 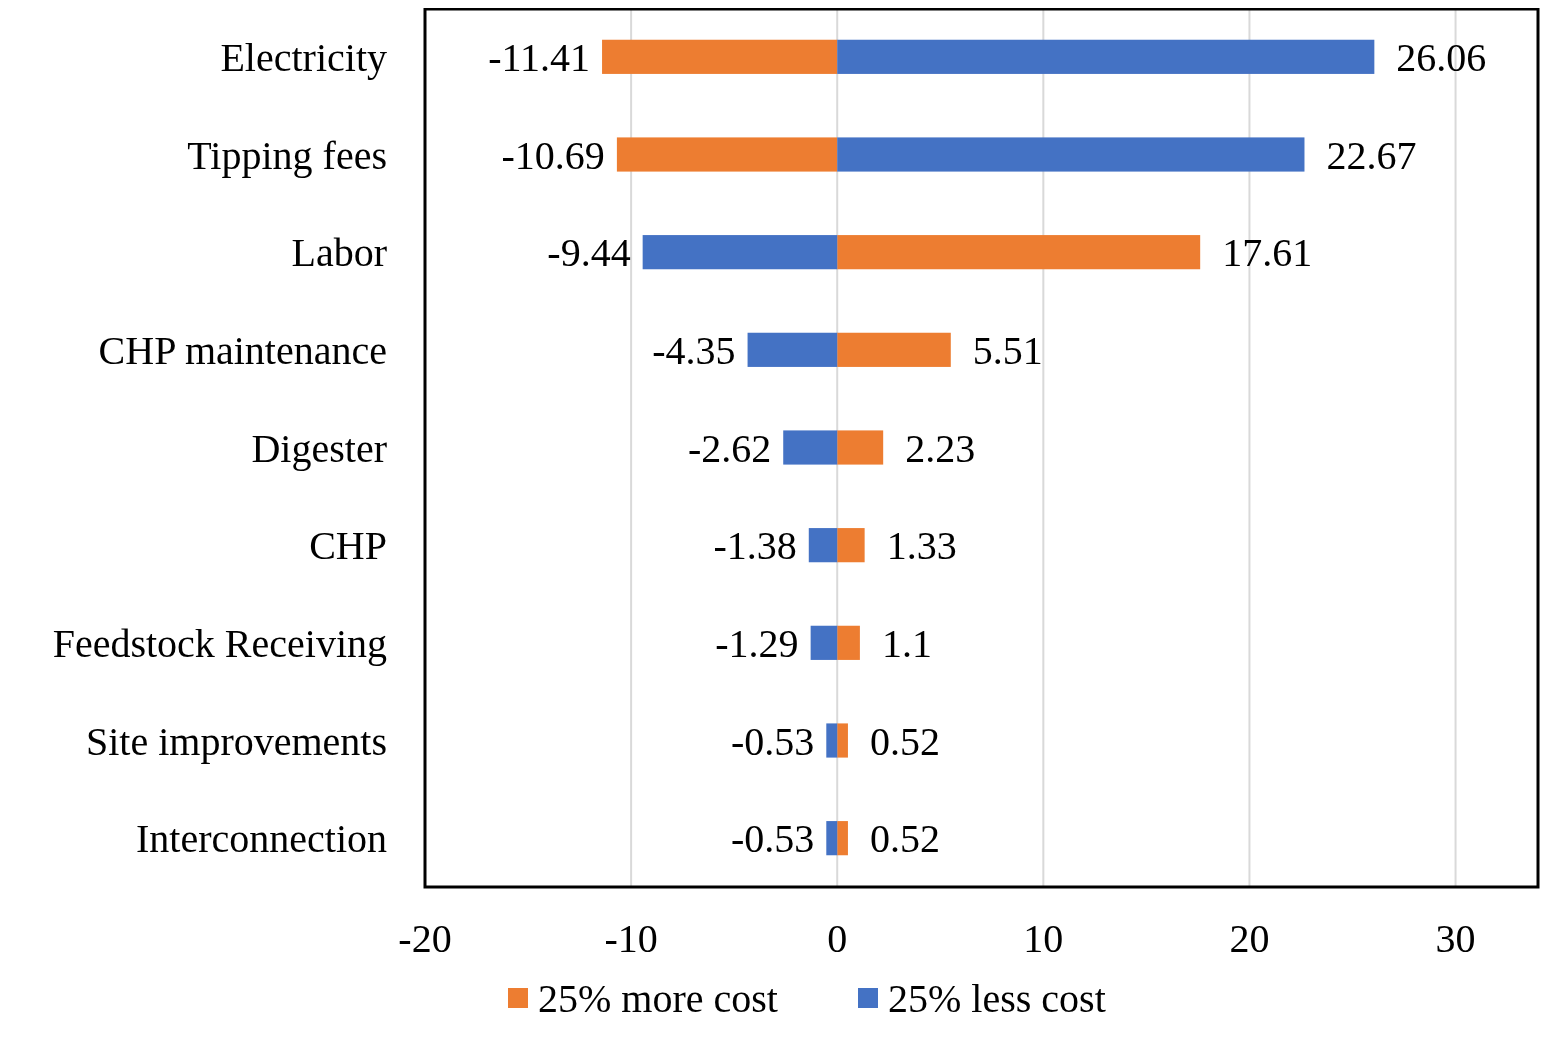 I want to click on y-tick-label: CHP maintenance, so click(x=242, y=350).